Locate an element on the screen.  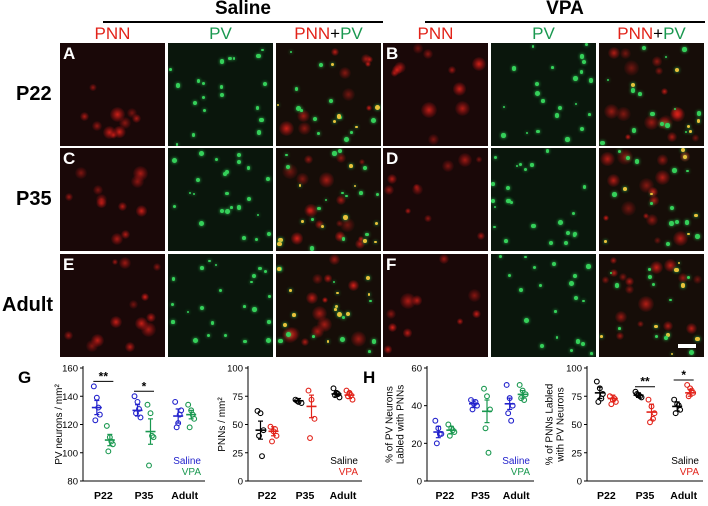
x-tick-label: Adult is located at coordinates (683, 496).